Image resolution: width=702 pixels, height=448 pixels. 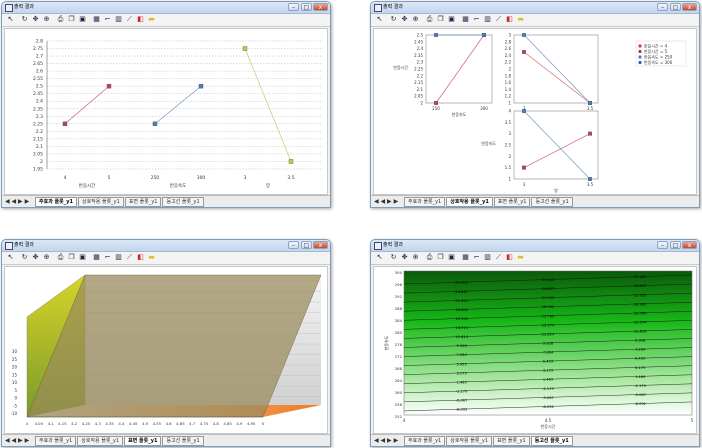 What do you see at coordinates (548, 316) in the screenshot?
I see `contour-line` at bounding box center [548, 316].